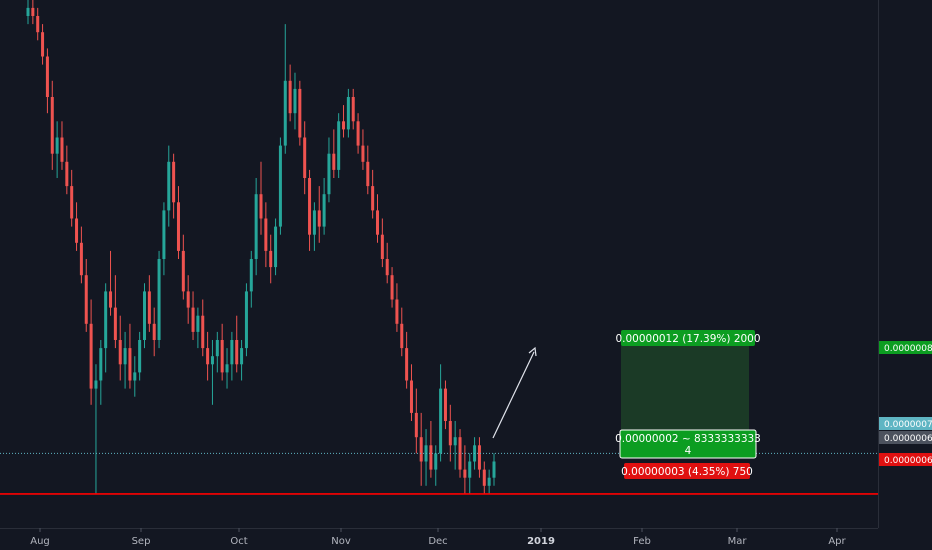 The width and height of the screenshot is (932, 550). I want to click on x-tick-label: Feb, so click(642, 541).